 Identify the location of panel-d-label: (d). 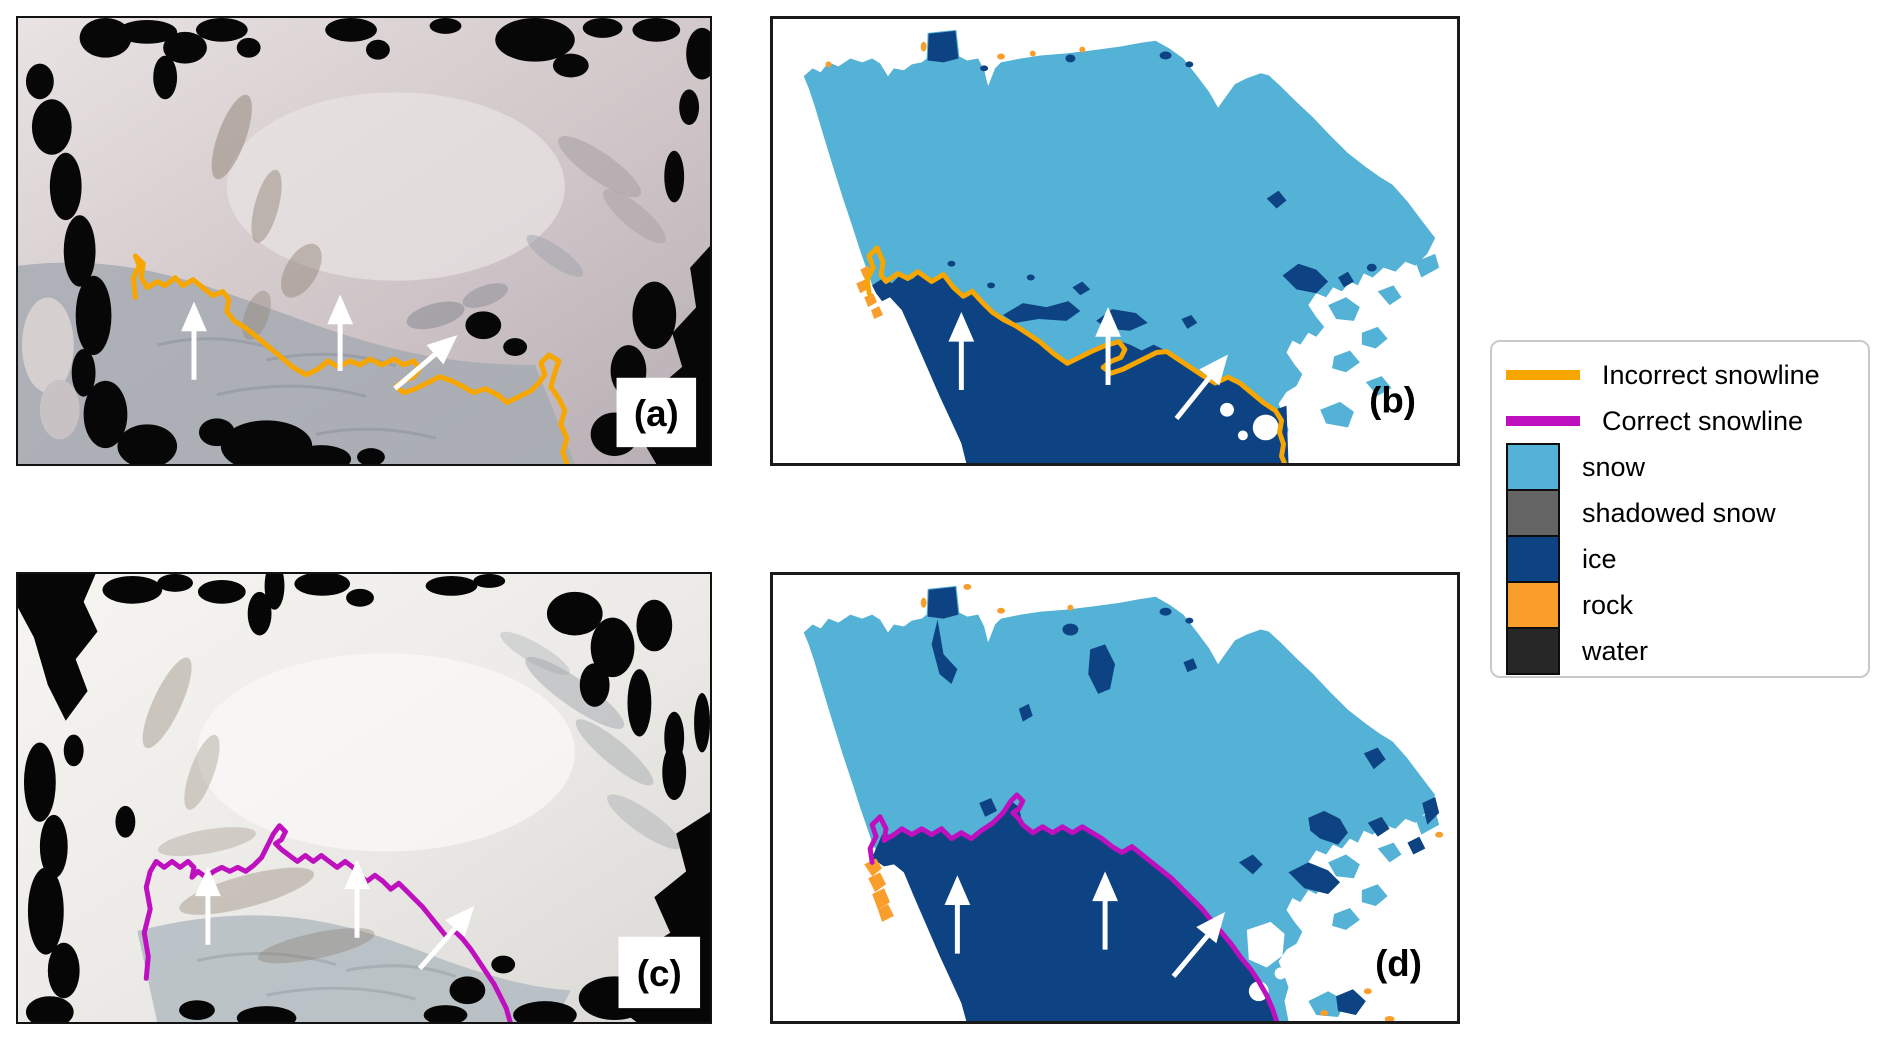
(1398, 963).